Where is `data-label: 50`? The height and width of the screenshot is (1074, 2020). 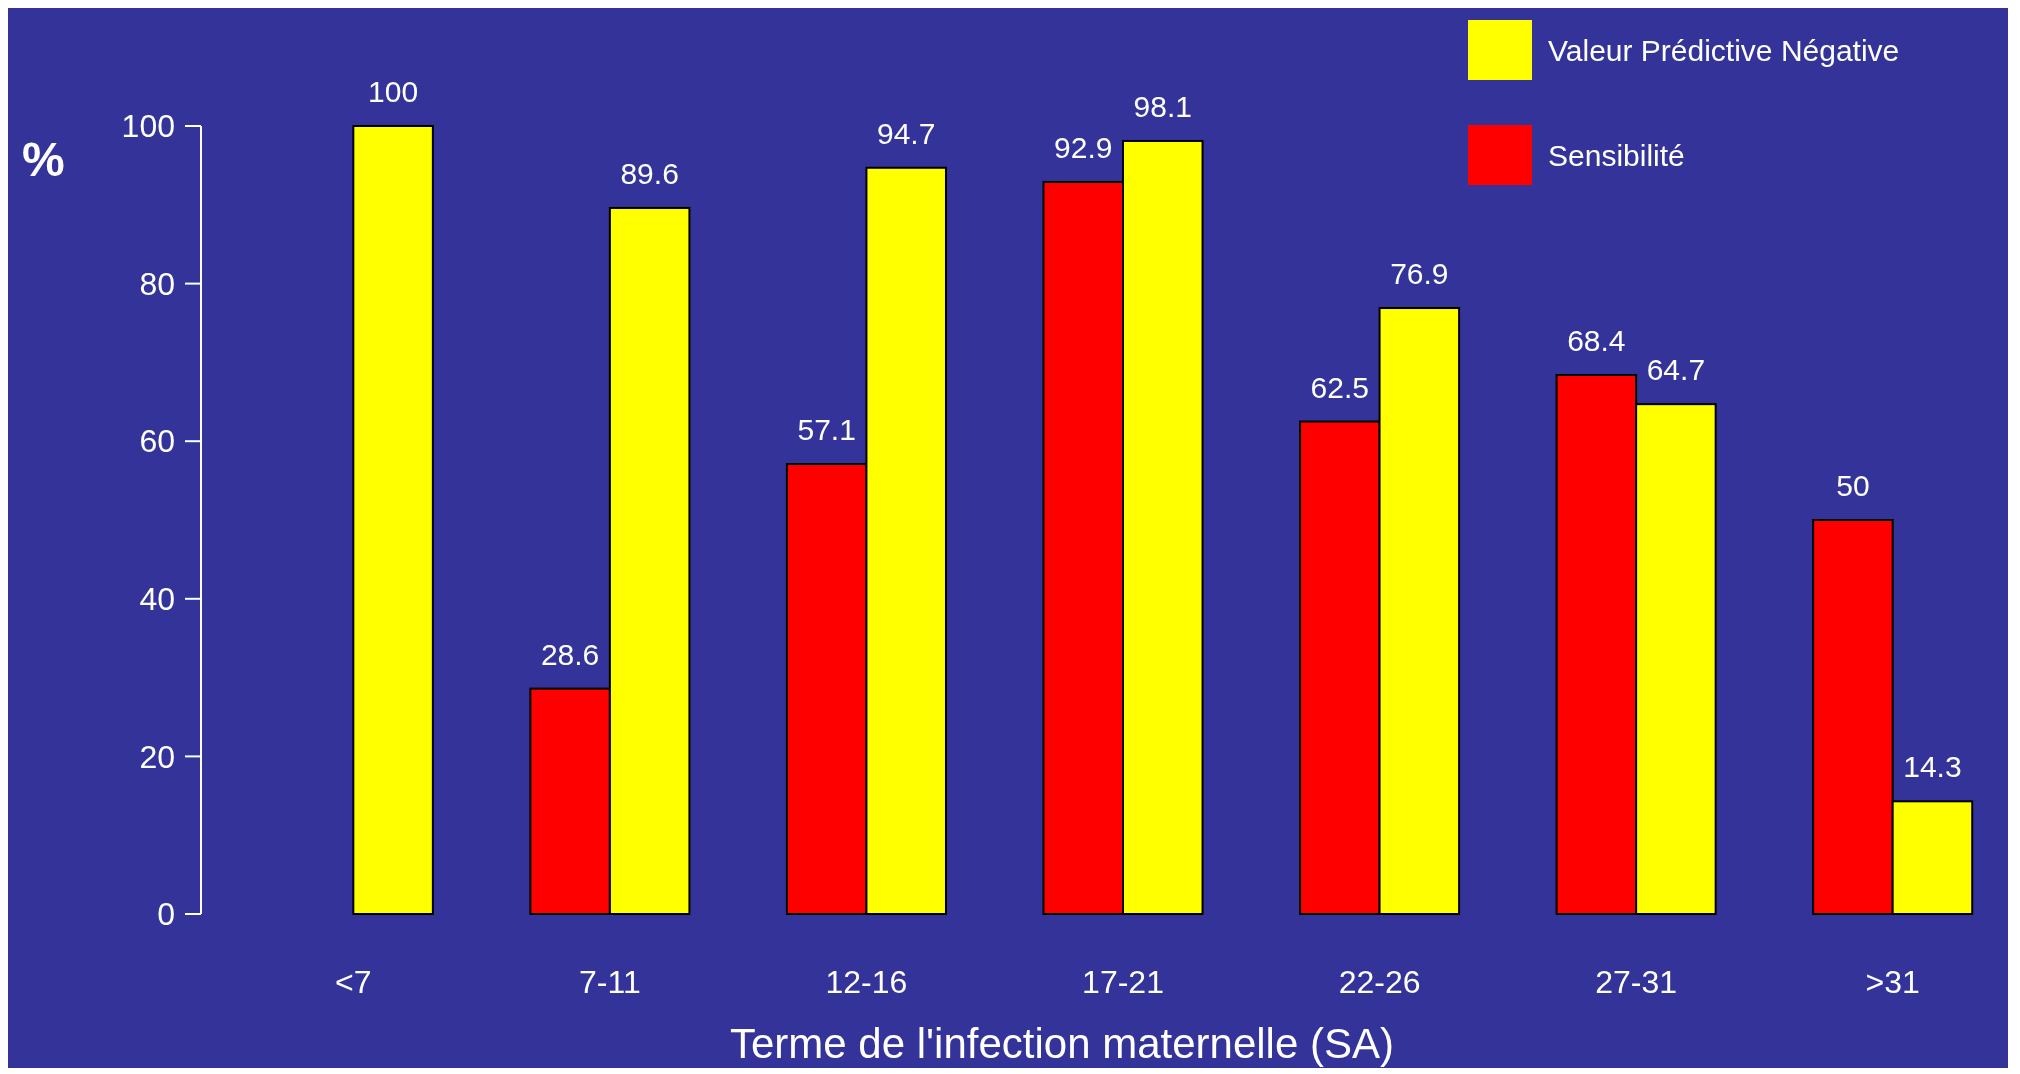
data-label: 50 is located at coordinates (1853, 485).